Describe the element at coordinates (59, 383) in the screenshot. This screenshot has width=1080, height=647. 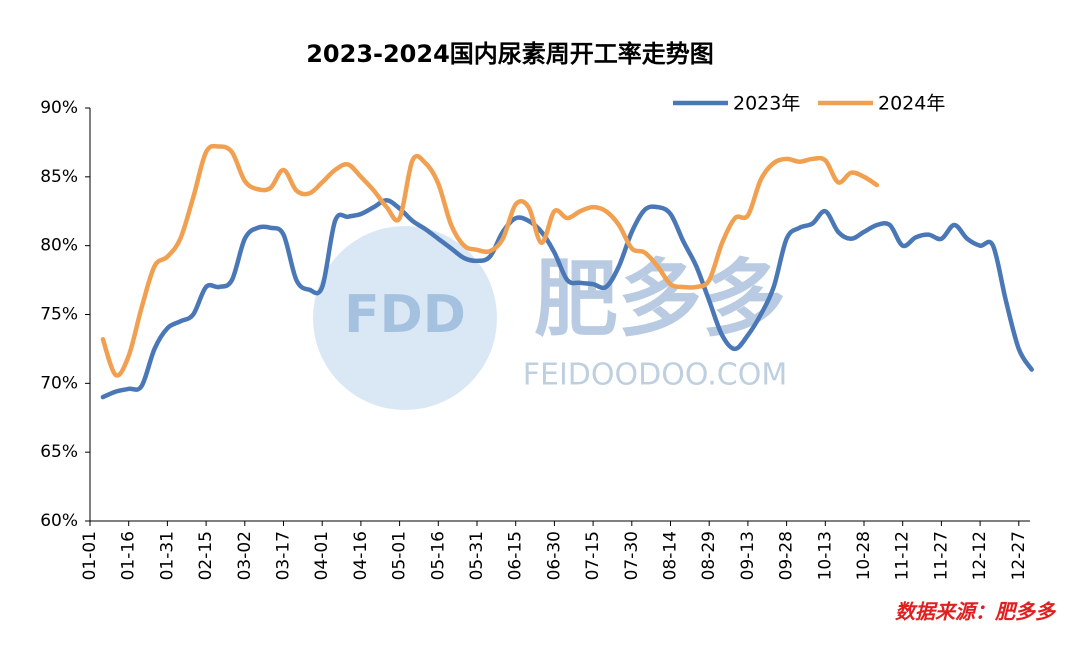
I see `y-tick-label: 70%` at that location.